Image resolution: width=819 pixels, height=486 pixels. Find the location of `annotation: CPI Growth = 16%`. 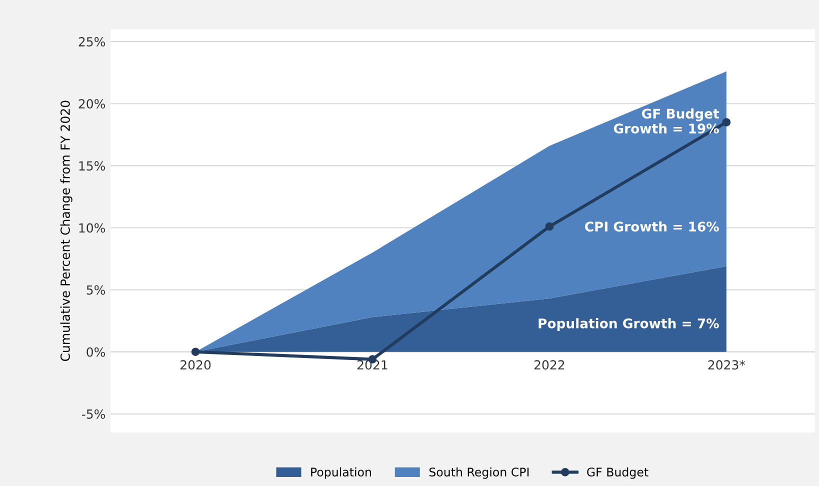

annotation: CPI Growth = 16% is located at coordinates (652, 226).